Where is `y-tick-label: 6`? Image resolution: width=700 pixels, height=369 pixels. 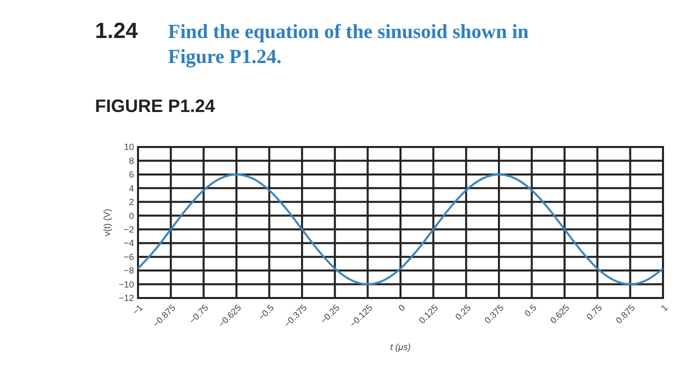
y-tick-label: 6 is located at coordinates (131, 175).